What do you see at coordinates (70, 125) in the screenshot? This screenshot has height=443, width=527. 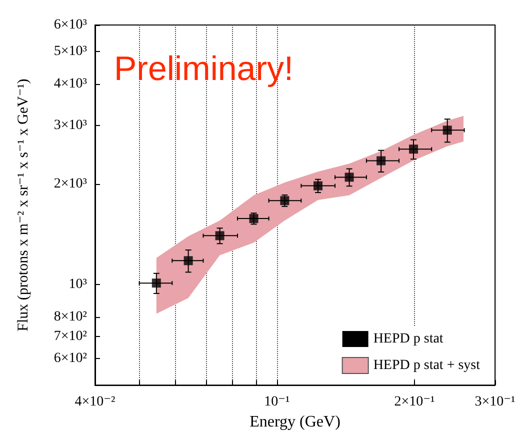 I see `y-tick-label: 3×10³` at bounding box center [70, 125].